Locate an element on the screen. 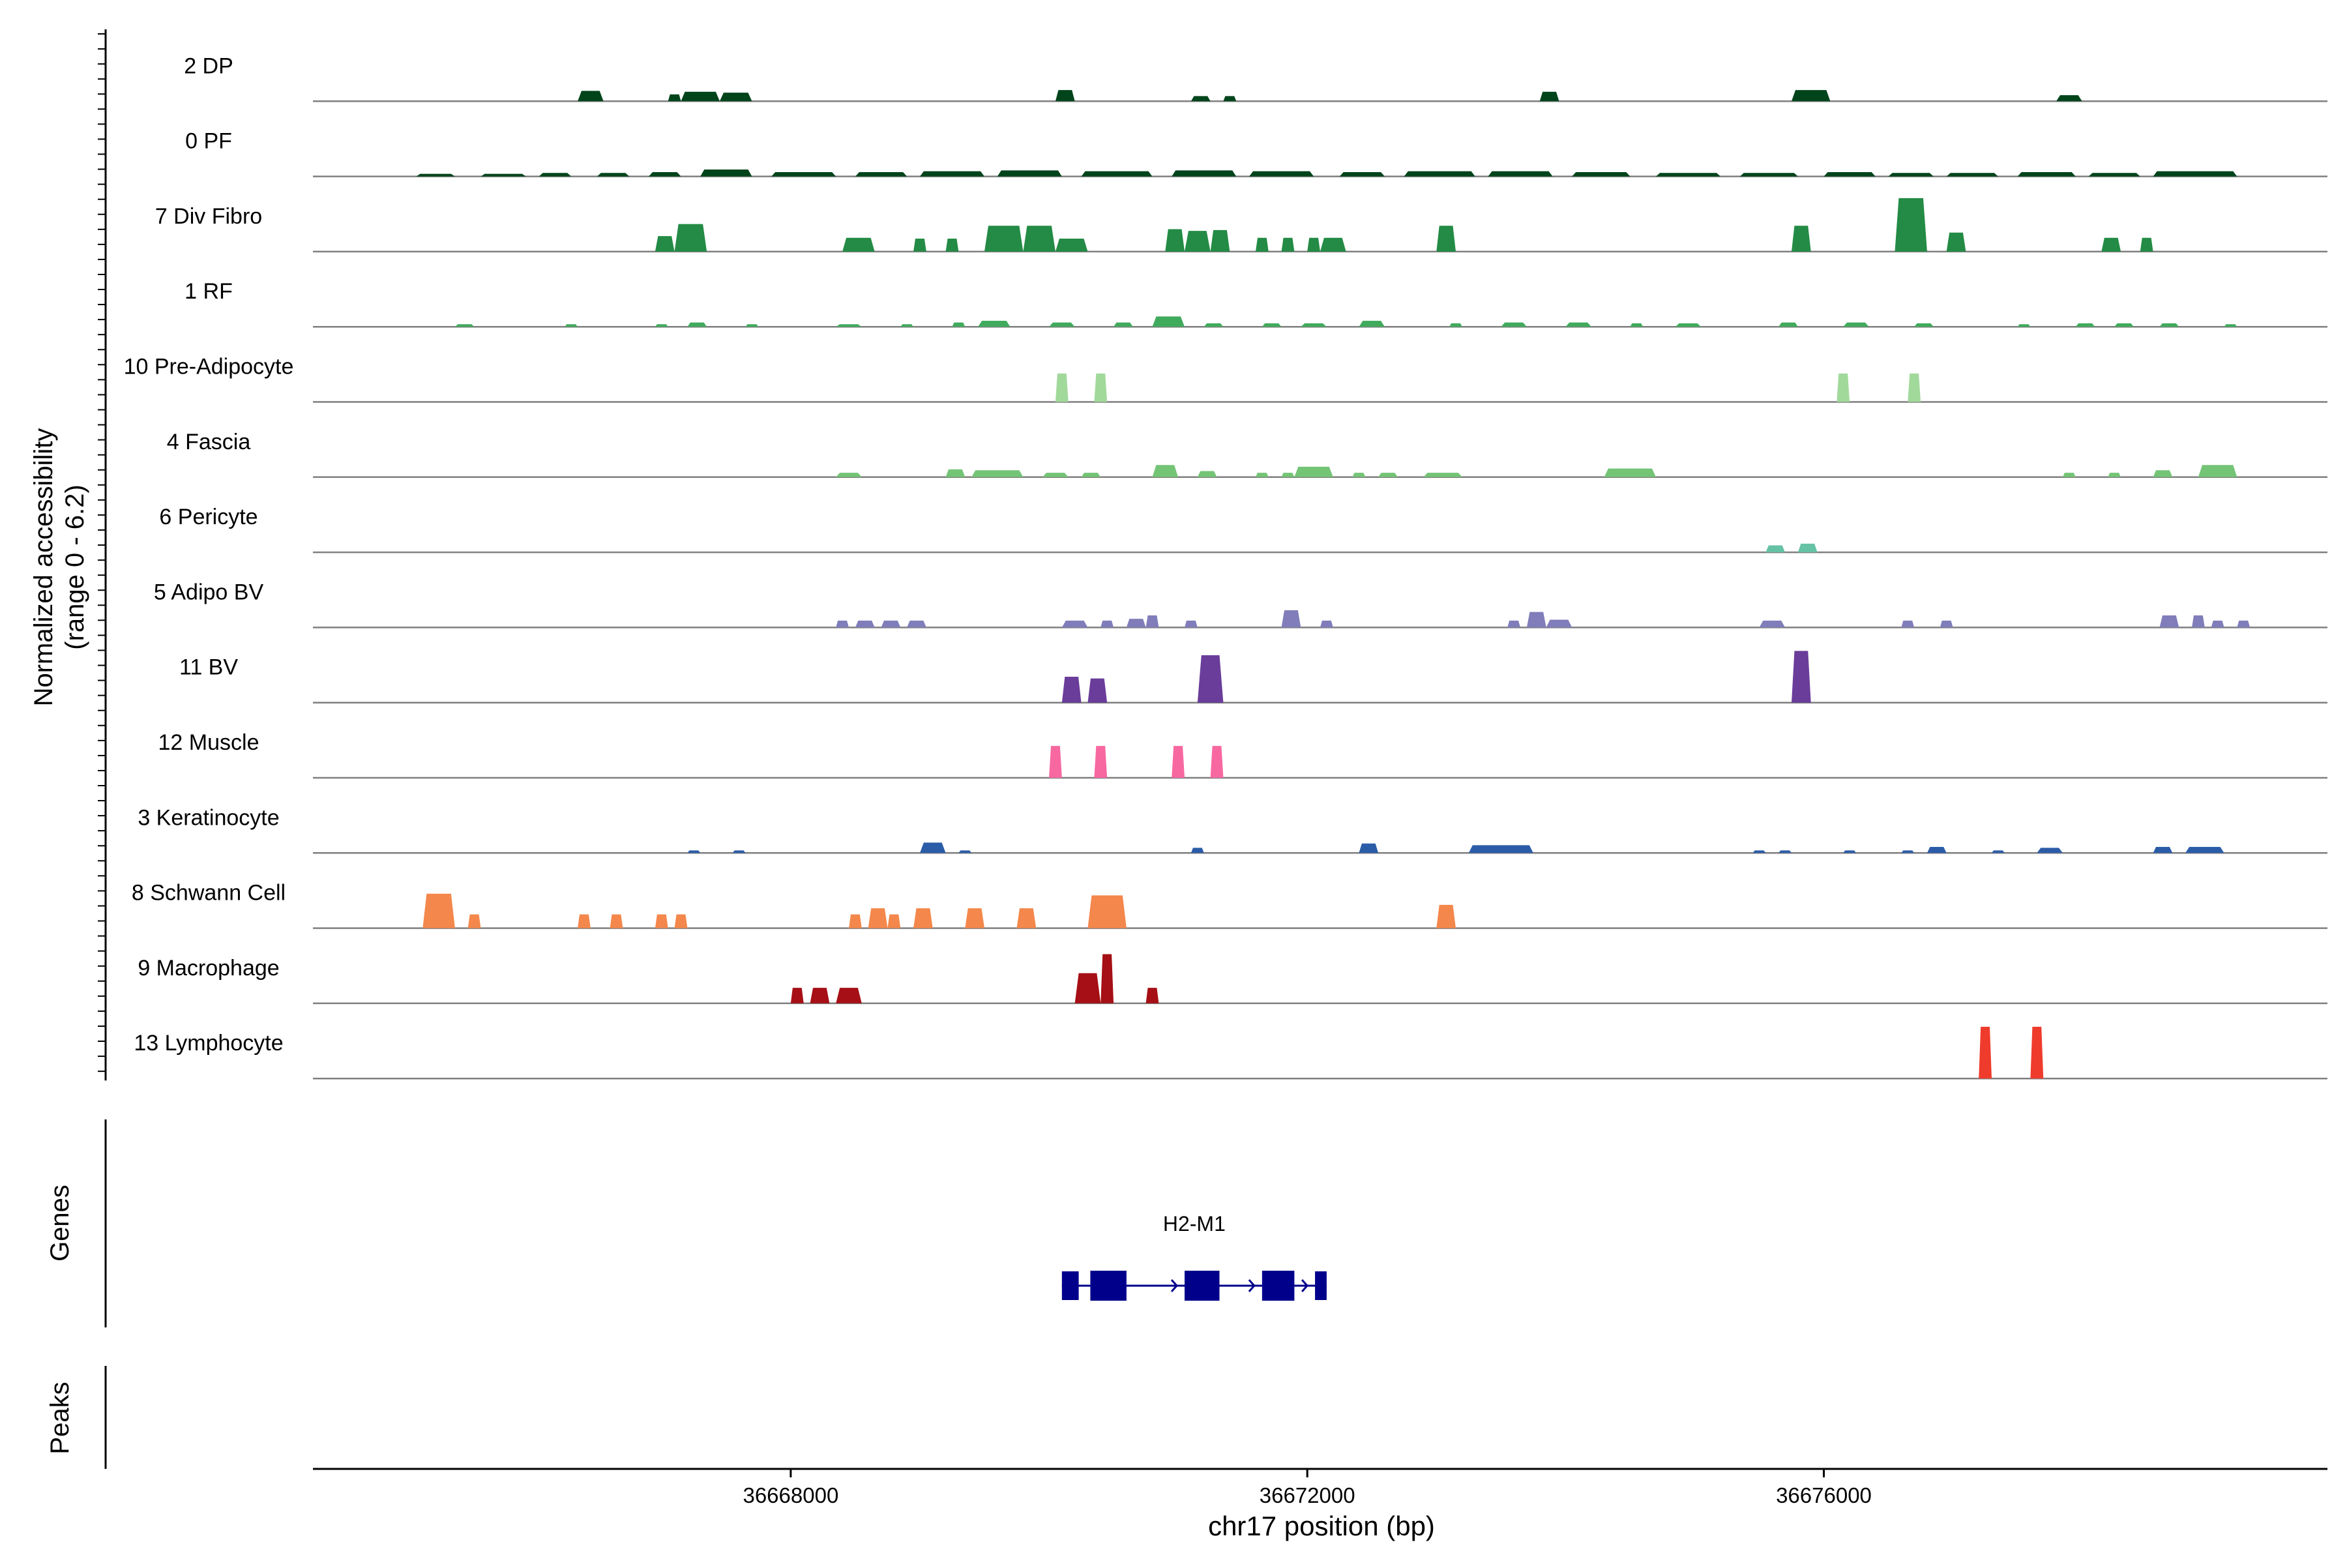 This screenshot has width=2347, height=1568. x-axis-tick-label: 36672000 is located at coordinates (1307, 1495).